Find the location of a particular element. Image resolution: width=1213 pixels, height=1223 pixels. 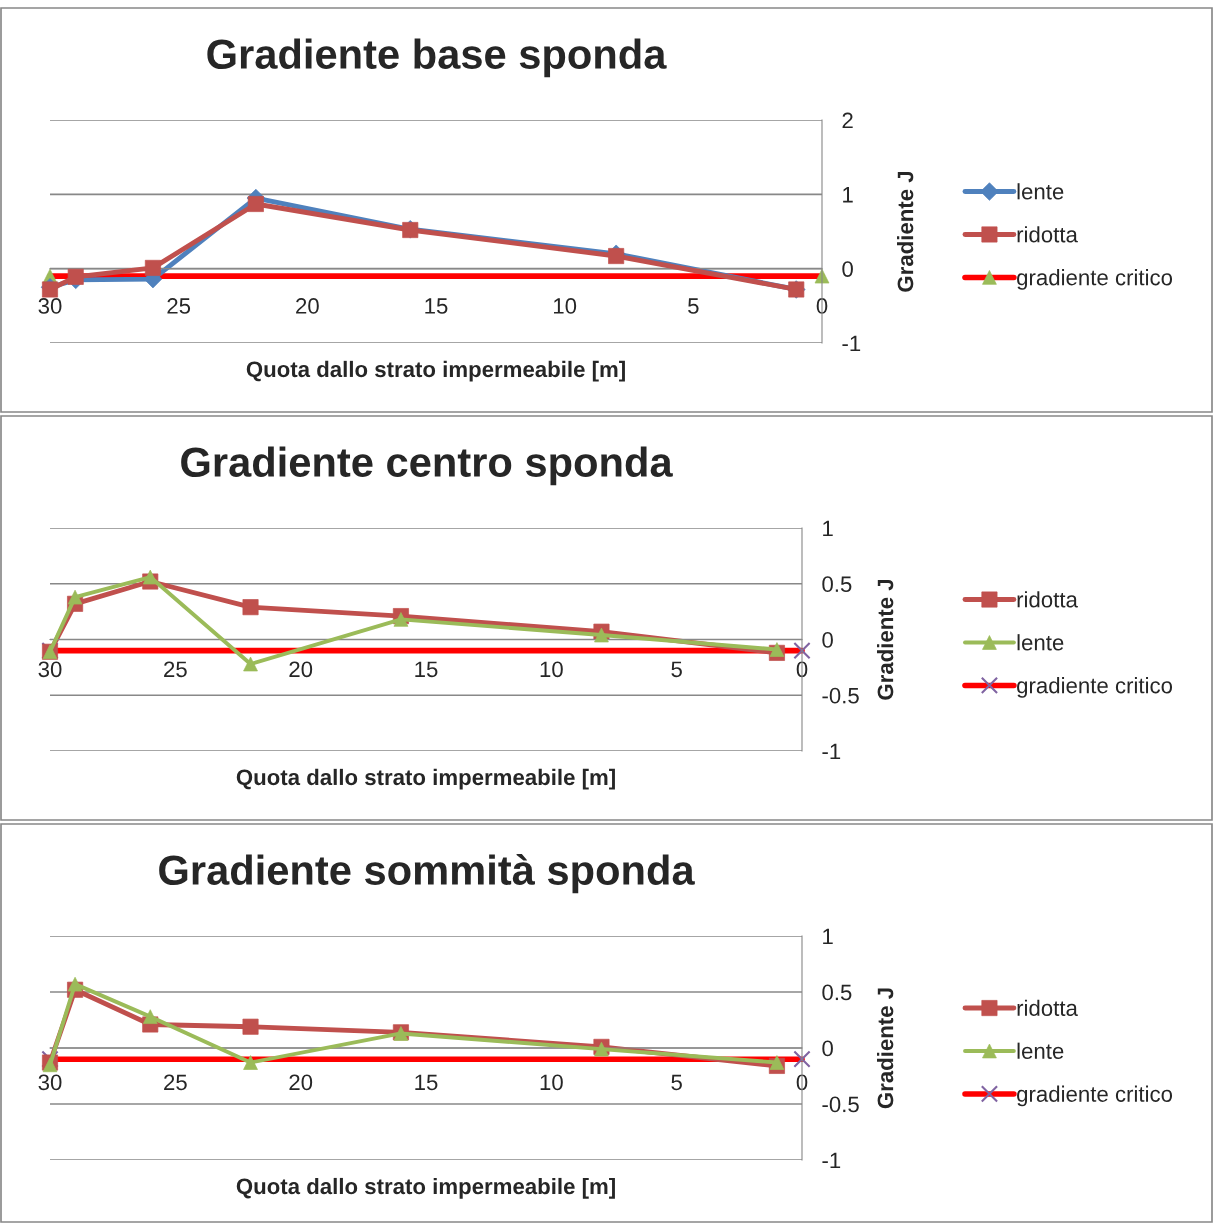

y-tick-label: 2 is located at coordinates (847, 120).